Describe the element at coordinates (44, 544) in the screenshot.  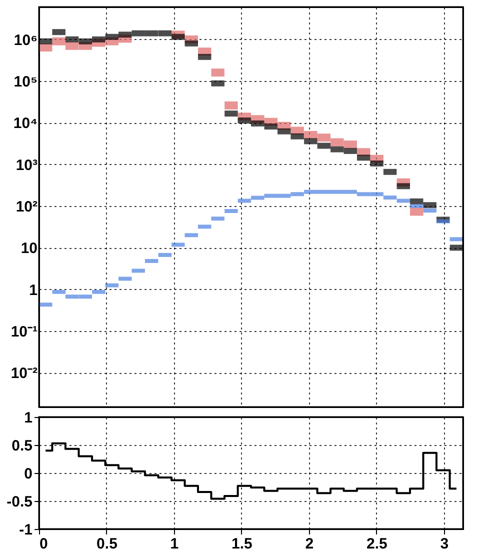
I see `x-tick-label: 0` at that location.